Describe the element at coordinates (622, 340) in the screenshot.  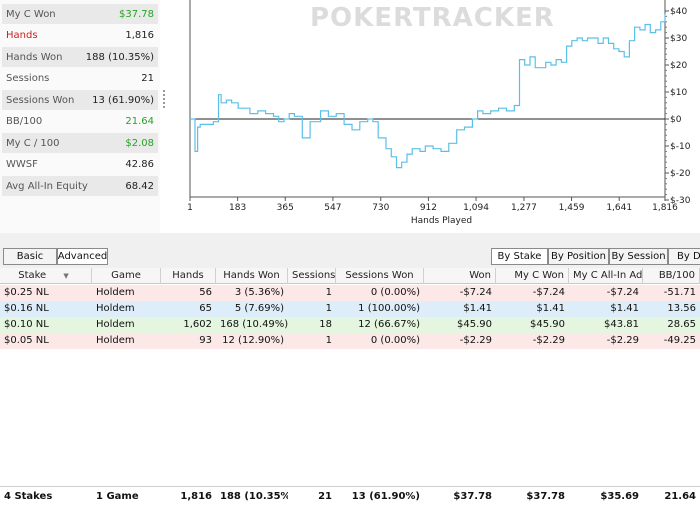
I see `cell-allin: -$2.29` at that location.